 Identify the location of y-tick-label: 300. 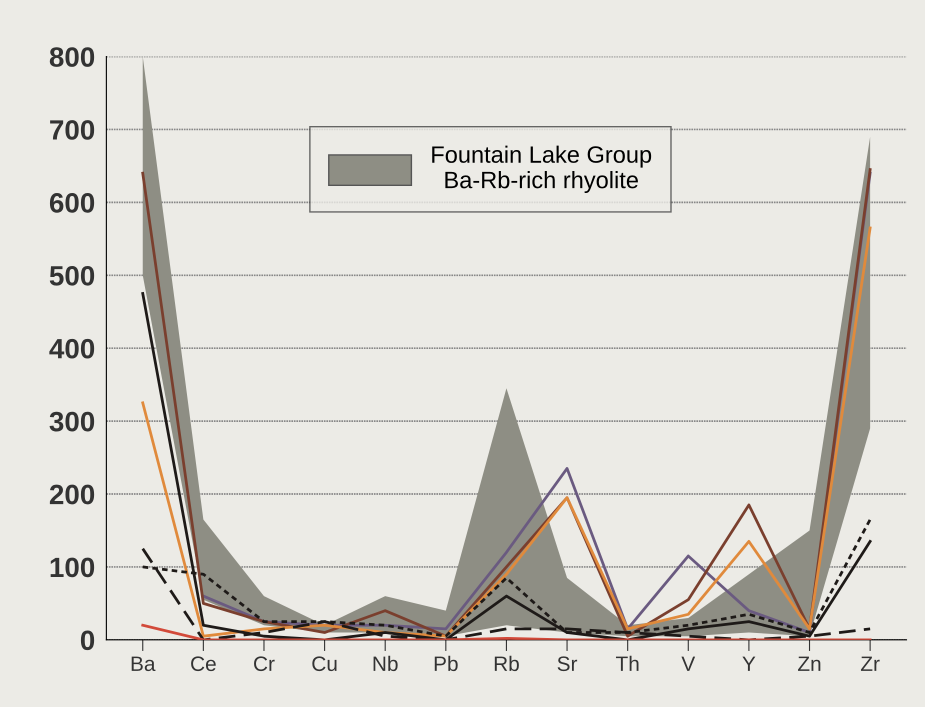
(72, 422).